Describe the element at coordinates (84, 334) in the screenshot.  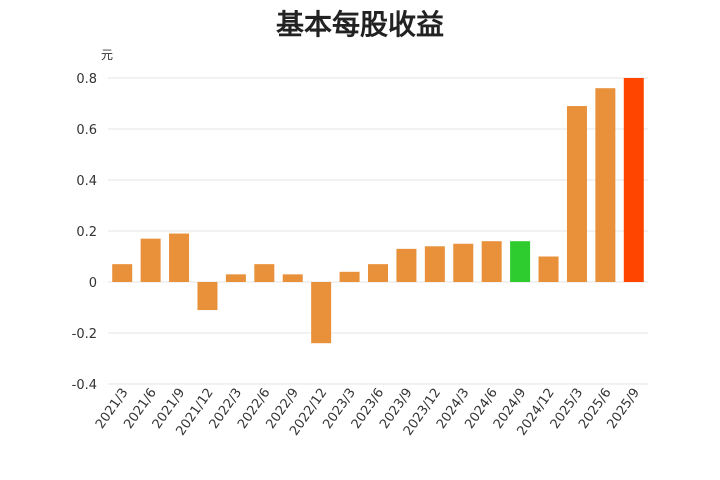
I see `y-tick-label: -0.2` at that location.